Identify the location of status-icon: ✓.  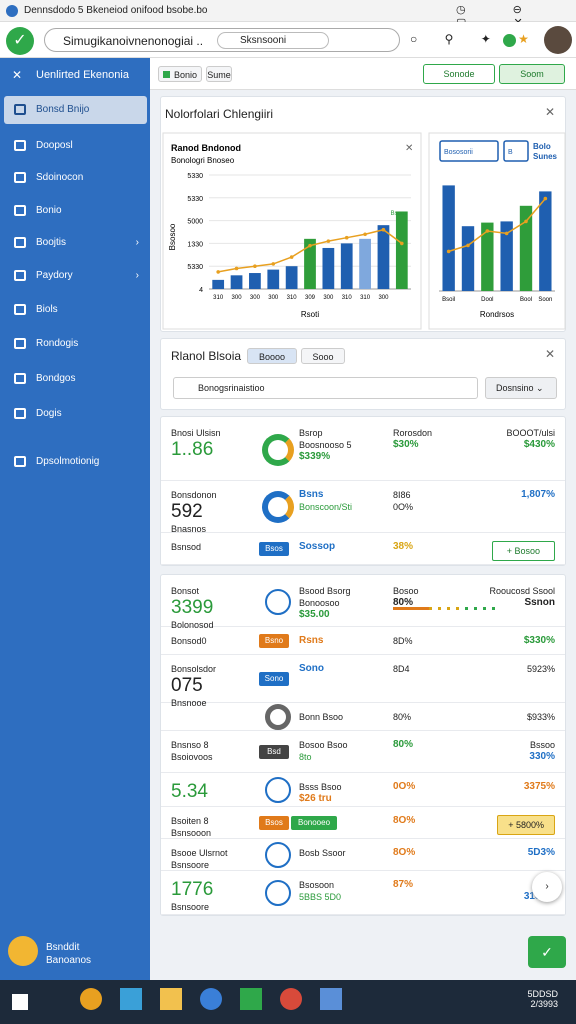
(20, 41).